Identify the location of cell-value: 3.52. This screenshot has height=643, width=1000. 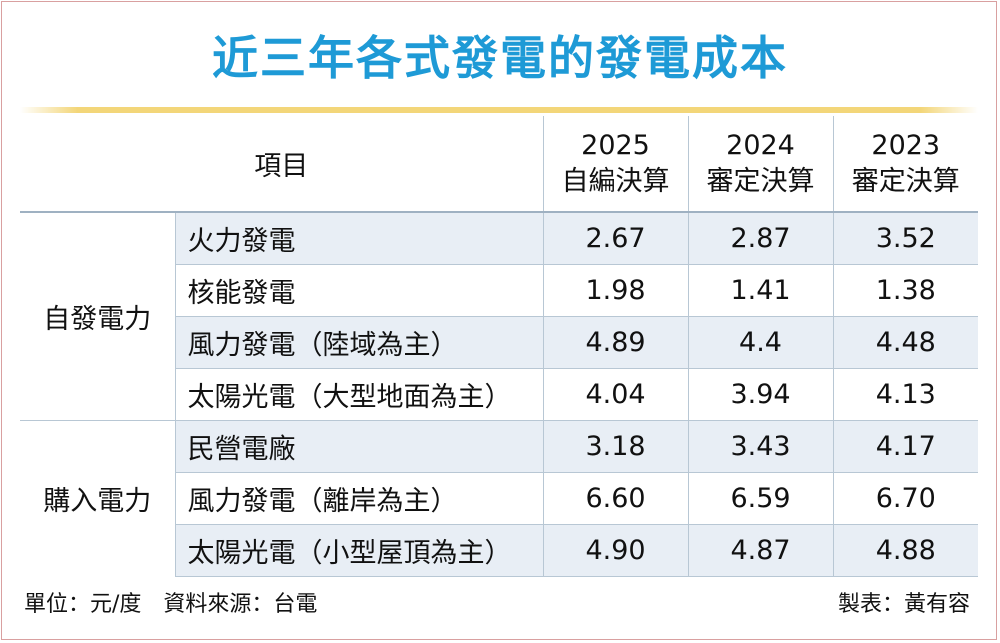
(905, 237).